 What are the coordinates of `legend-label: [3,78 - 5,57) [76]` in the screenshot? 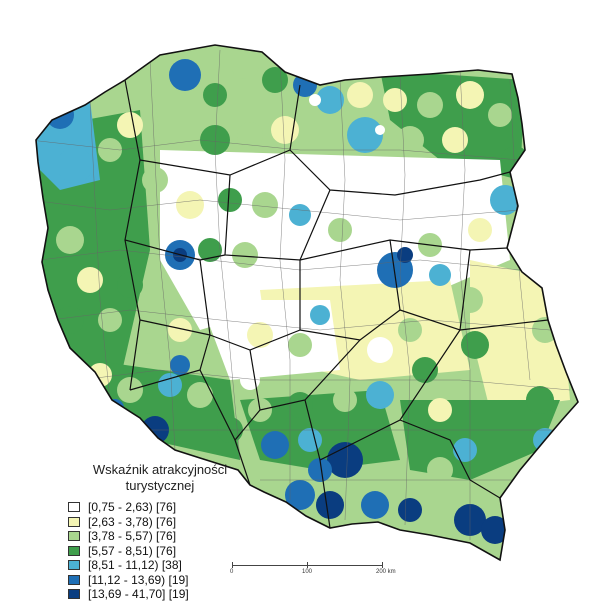 It's located at (132, 536).